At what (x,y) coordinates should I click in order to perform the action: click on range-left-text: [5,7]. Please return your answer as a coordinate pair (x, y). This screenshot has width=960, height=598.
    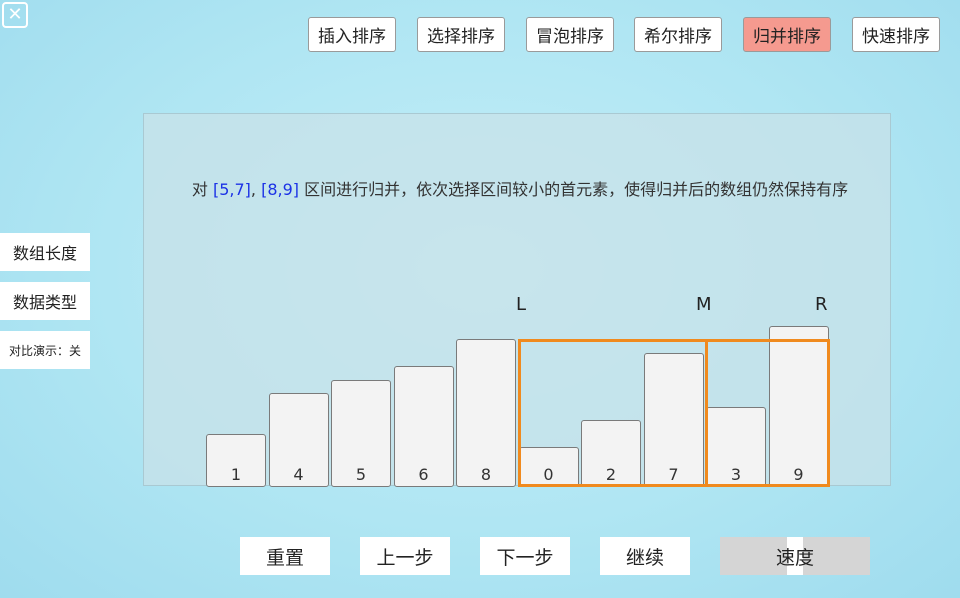
    Looking at the image, I should click on (231, 189).